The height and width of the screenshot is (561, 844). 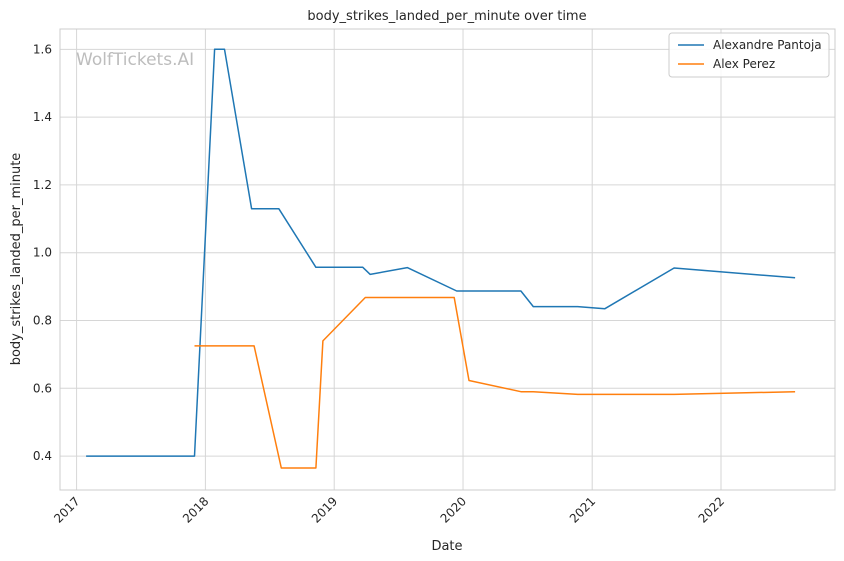 I want to click on y-tick-label: 1.0, so click(x=42, y=253).